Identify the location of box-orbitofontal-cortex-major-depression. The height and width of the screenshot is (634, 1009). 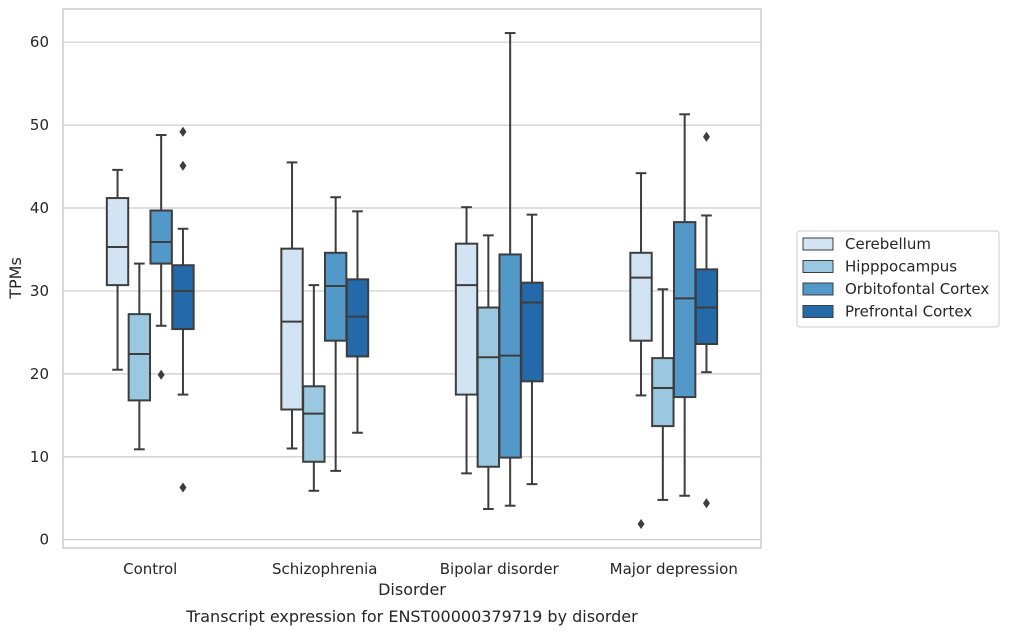
(684, 305).